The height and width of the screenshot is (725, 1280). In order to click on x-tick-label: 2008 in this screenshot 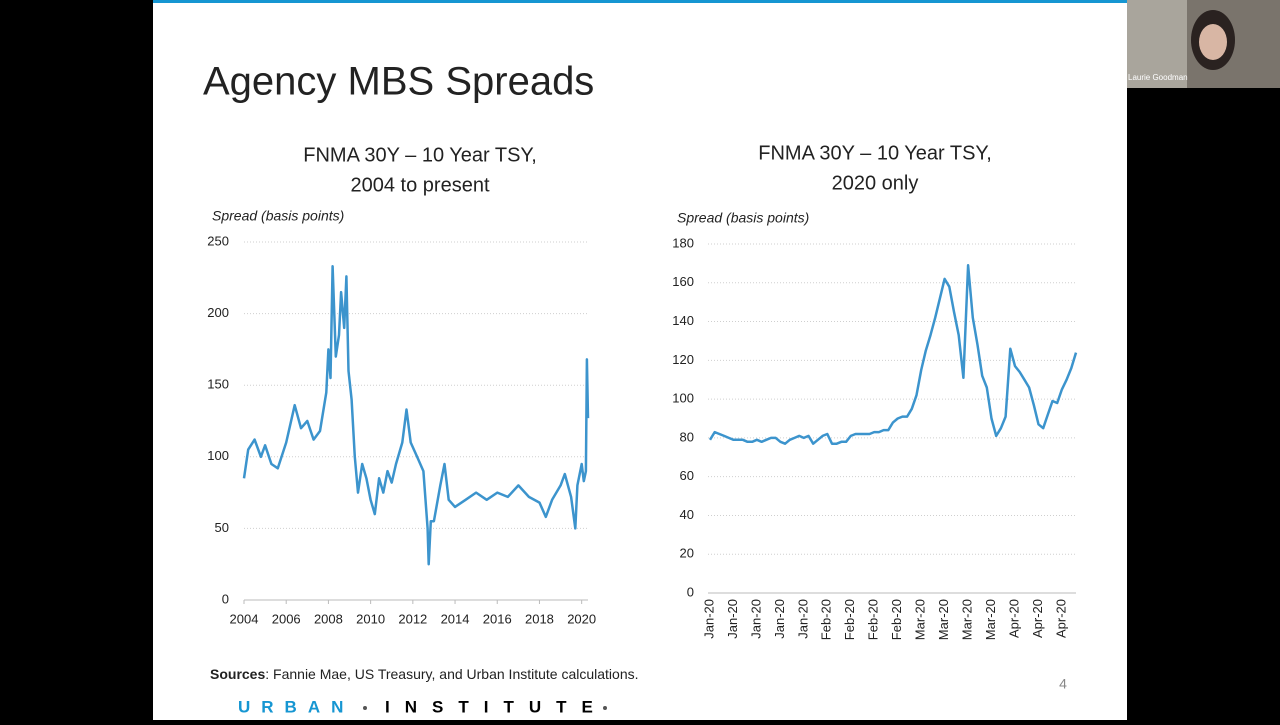, I will do `click(328, 618)`.